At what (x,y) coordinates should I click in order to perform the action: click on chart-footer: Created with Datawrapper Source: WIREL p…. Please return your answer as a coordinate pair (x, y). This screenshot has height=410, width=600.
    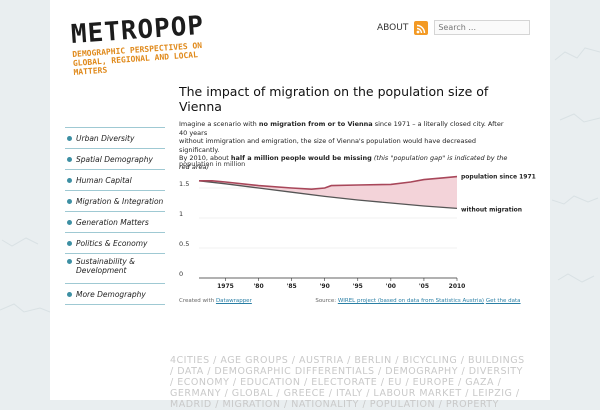
    Looking at the image, I should click on (364, 301).